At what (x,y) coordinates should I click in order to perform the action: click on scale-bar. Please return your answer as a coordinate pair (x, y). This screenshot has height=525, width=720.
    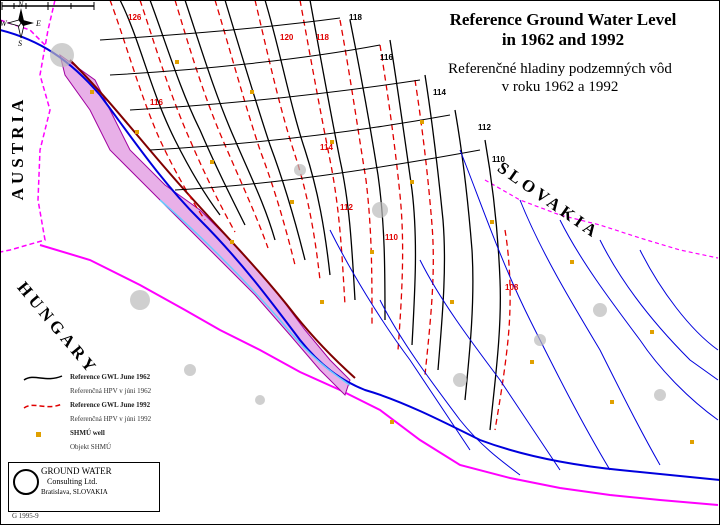
    Looking at the image, I should click on (48, 6).